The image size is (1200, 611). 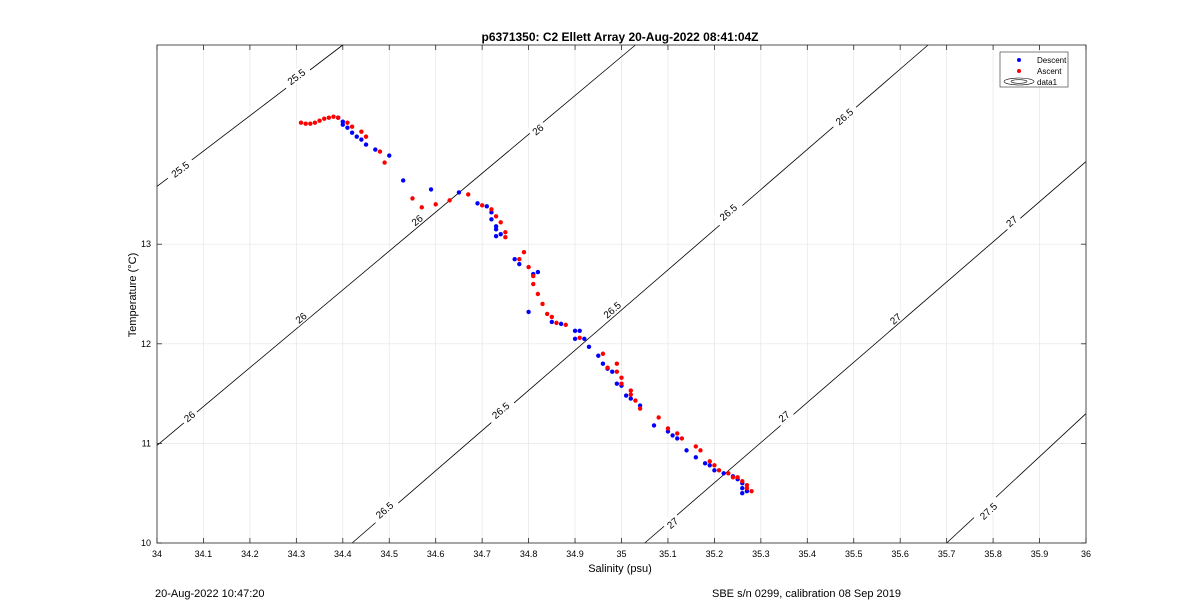 What do you see at coordinates (146, 443) in the screenshot?
I see `y-tick-label: 11` at bounding box center [146, 443].